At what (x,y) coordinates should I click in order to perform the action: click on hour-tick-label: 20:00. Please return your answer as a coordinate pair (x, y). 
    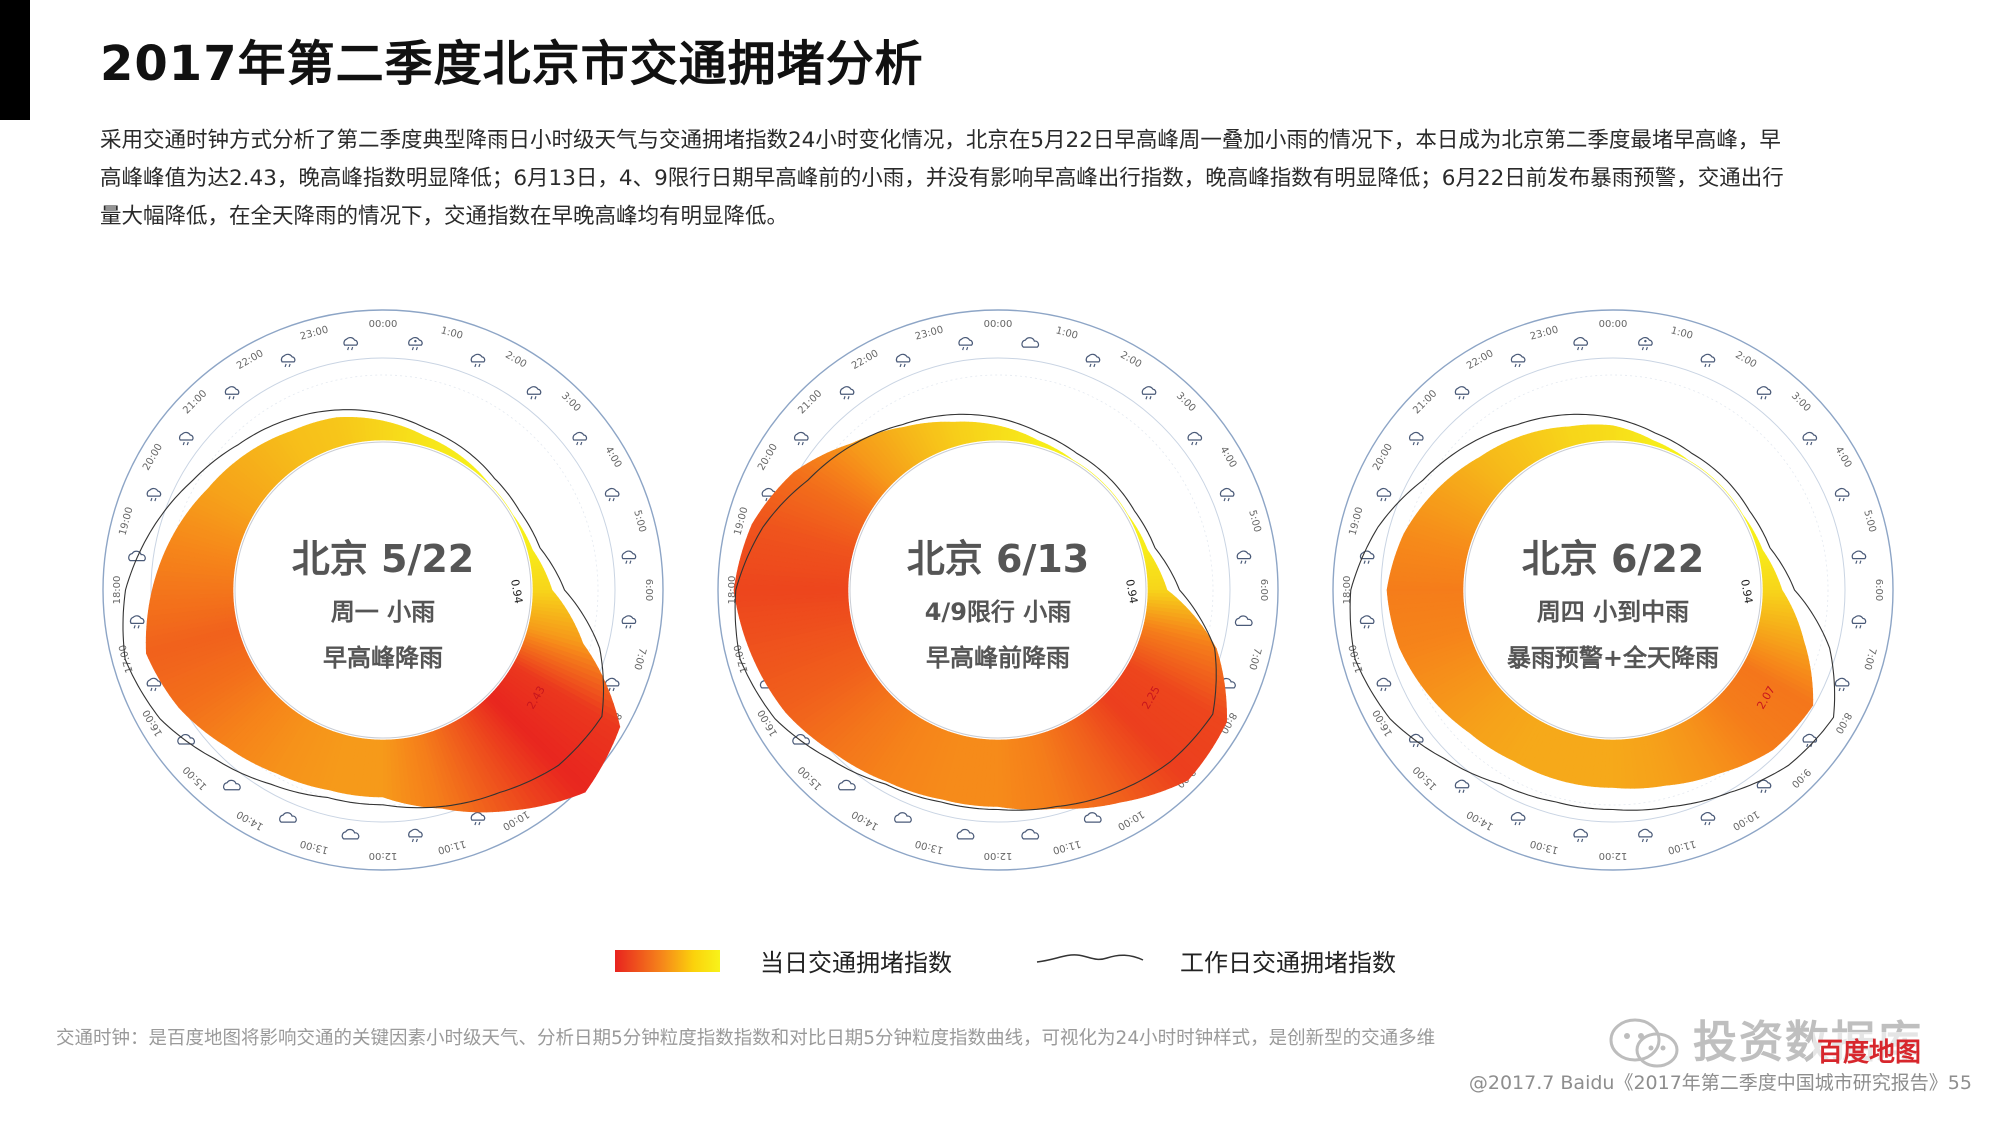
    Looking at the image, I should click on (1383, 457).